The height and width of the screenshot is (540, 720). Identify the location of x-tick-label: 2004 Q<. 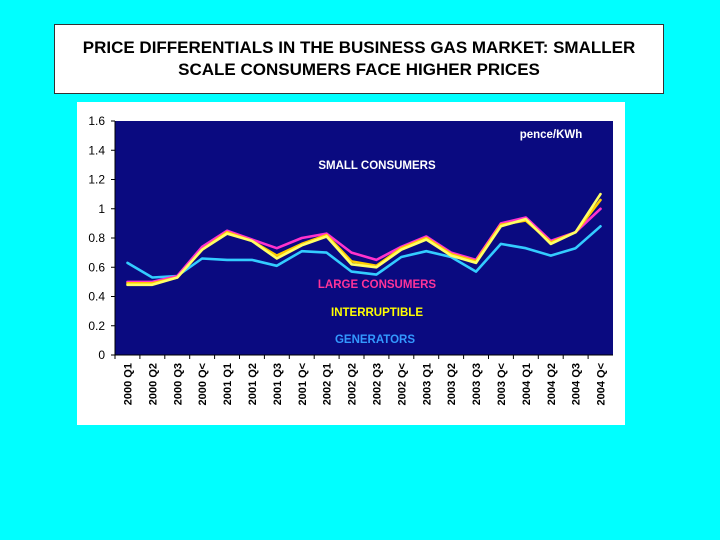
(602, 384).